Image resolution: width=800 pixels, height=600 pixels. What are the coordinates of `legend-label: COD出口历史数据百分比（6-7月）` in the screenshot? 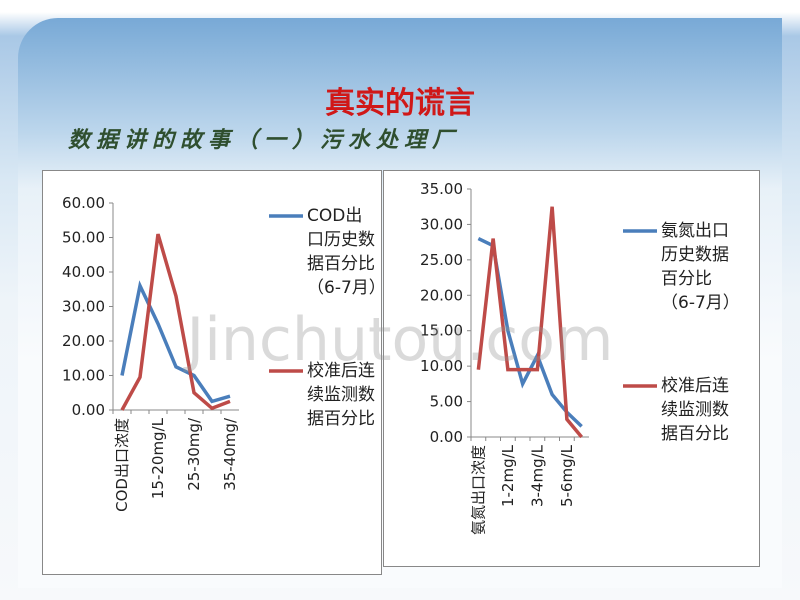 It's located at (346, 252).